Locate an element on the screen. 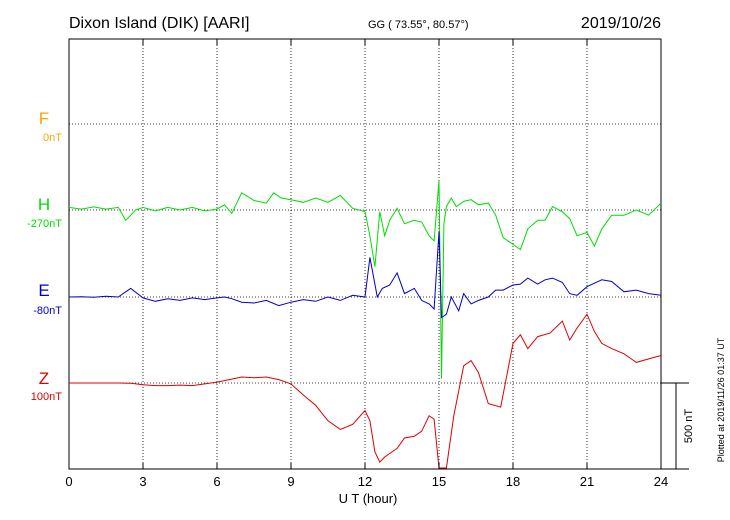 This screenshot has height=520, width=730. x-tick-label: 0 is located at coordinates (68, 481).